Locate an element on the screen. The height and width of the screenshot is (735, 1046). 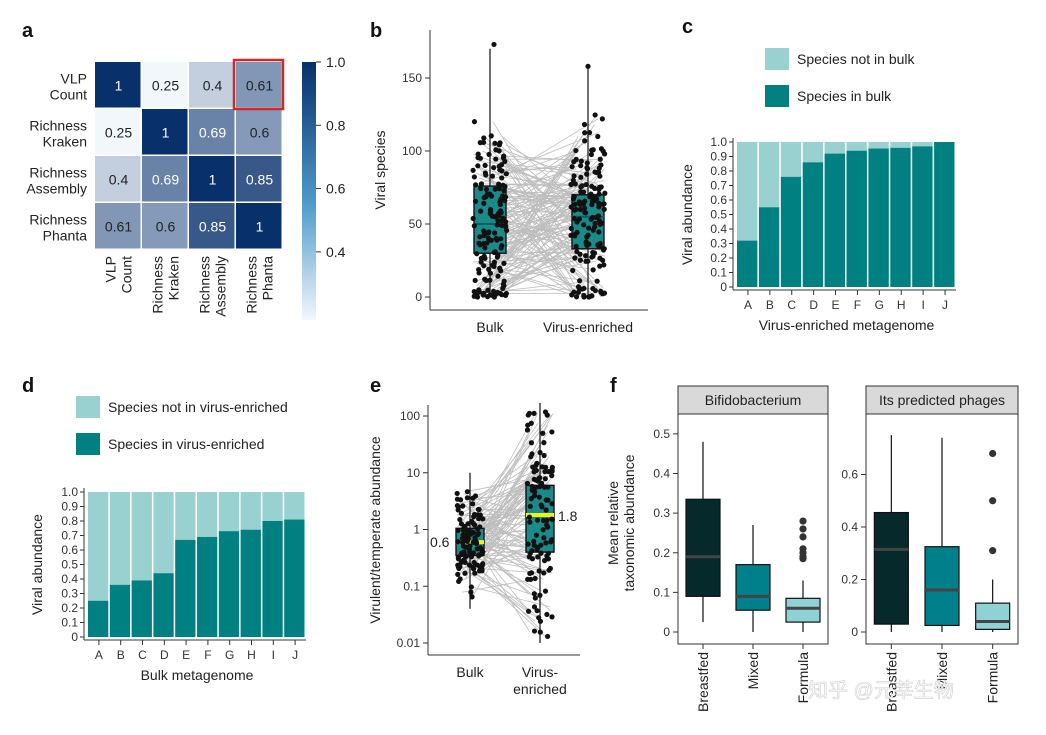
x-tick-label: J is located at coordinates (295, 655).